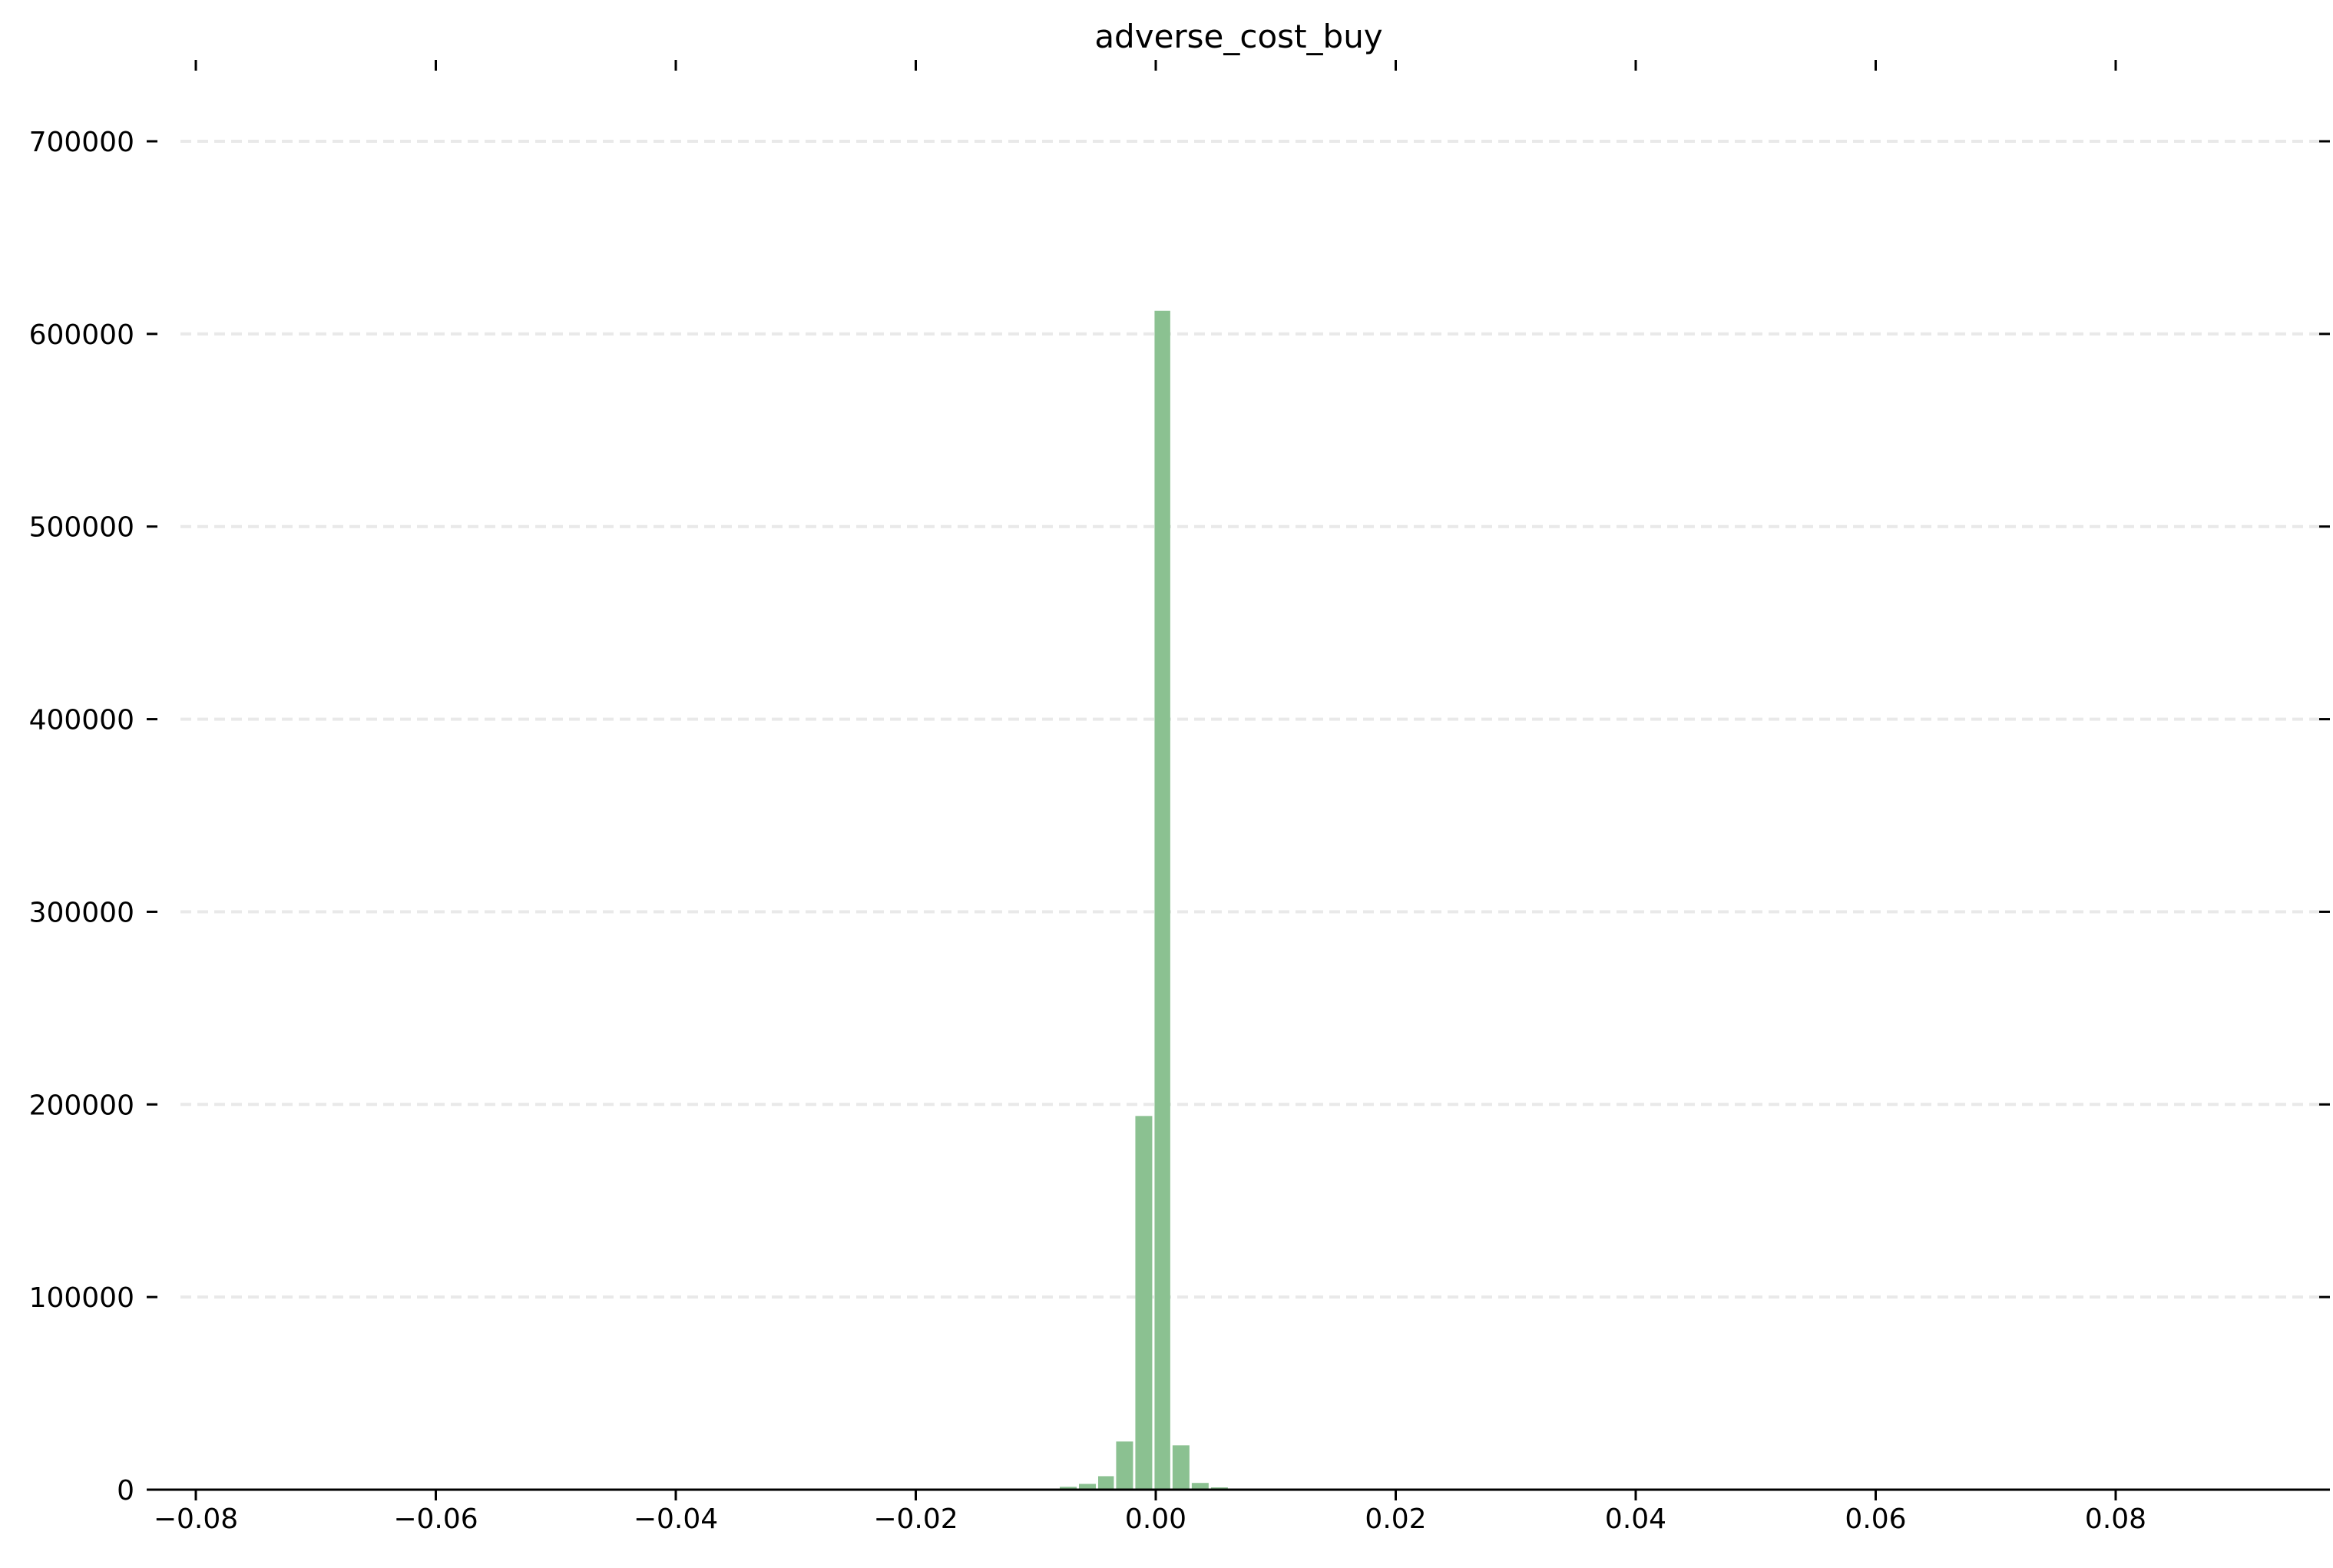 The width and height of the screenshot is (2333, 1568). I want to click on y-tick-label: 100000, so click(81, 1298).